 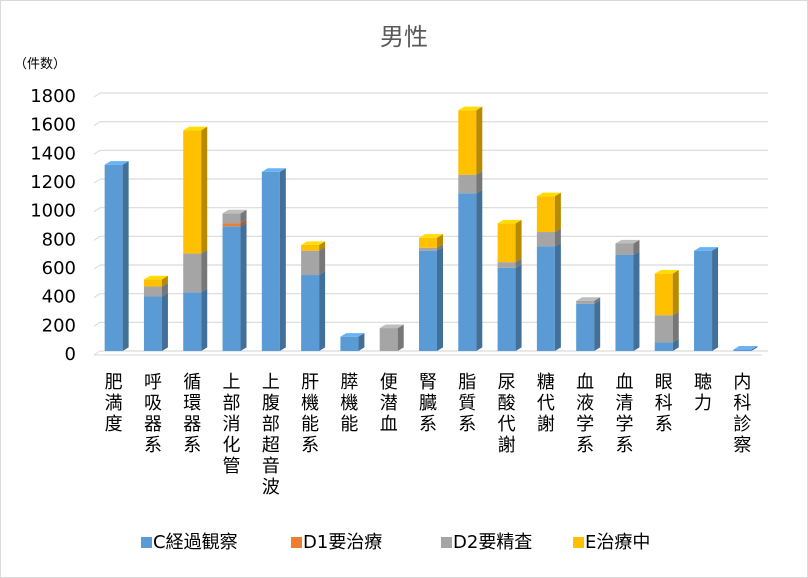 What do you see at coordinates (59, 325) in the screenshot?
I see `y-tick-label: 200` at bounding box center [59, 325].